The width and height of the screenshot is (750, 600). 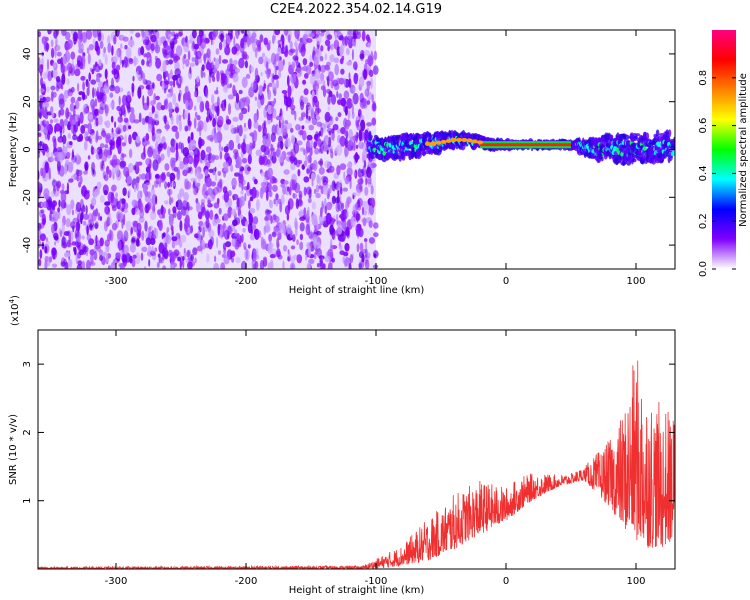 What do you see at coordinates (658, 145) in the screenshot?
I see `signal-core` at bounding box center [658, 145].